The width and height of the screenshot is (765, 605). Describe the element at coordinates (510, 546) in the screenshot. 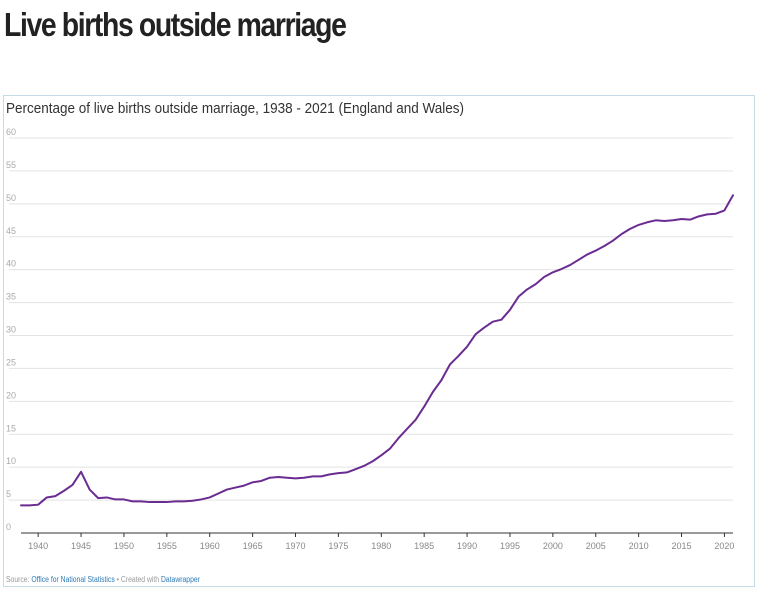

I see `x-tick-label: 1995` at that location.